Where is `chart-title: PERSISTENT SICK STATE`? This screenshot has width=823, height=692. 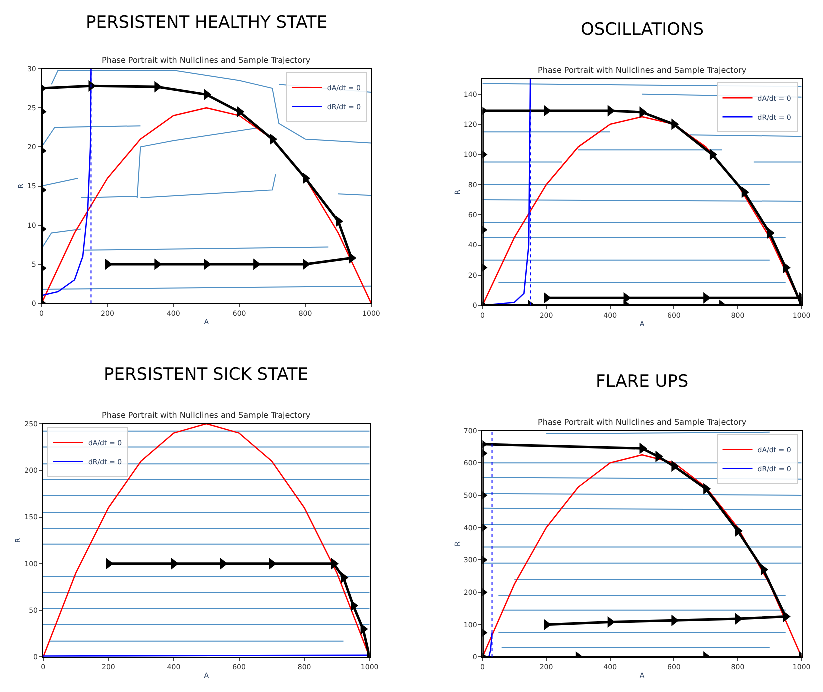 chart-title: PERSISTENT SICK STATE is located at coordinates (206, 375).